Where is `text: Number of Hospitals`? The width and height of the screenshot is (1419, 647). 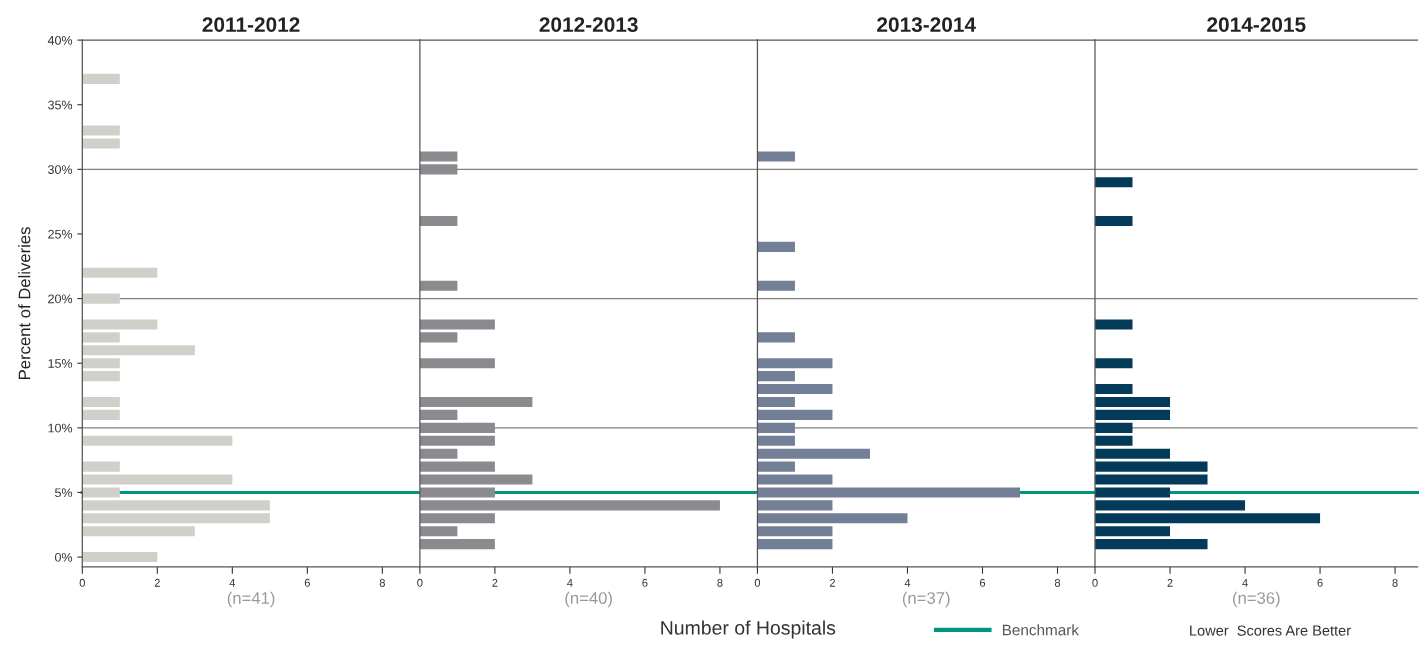
text: Number of Hospitals is located at coordinates (748, 629).